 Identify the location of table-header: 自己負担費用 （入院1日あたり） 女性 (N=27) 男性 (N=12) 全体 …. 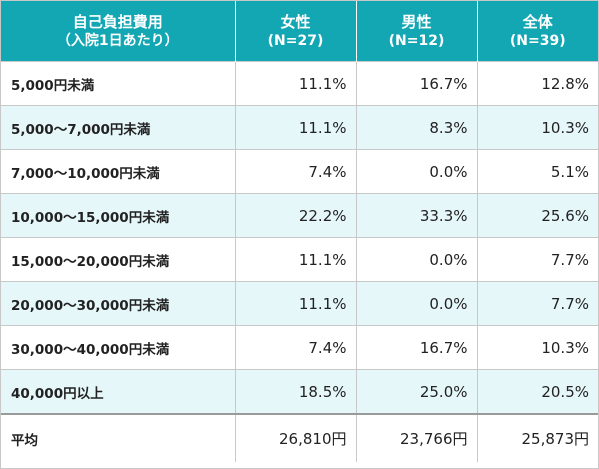
(299, 31).